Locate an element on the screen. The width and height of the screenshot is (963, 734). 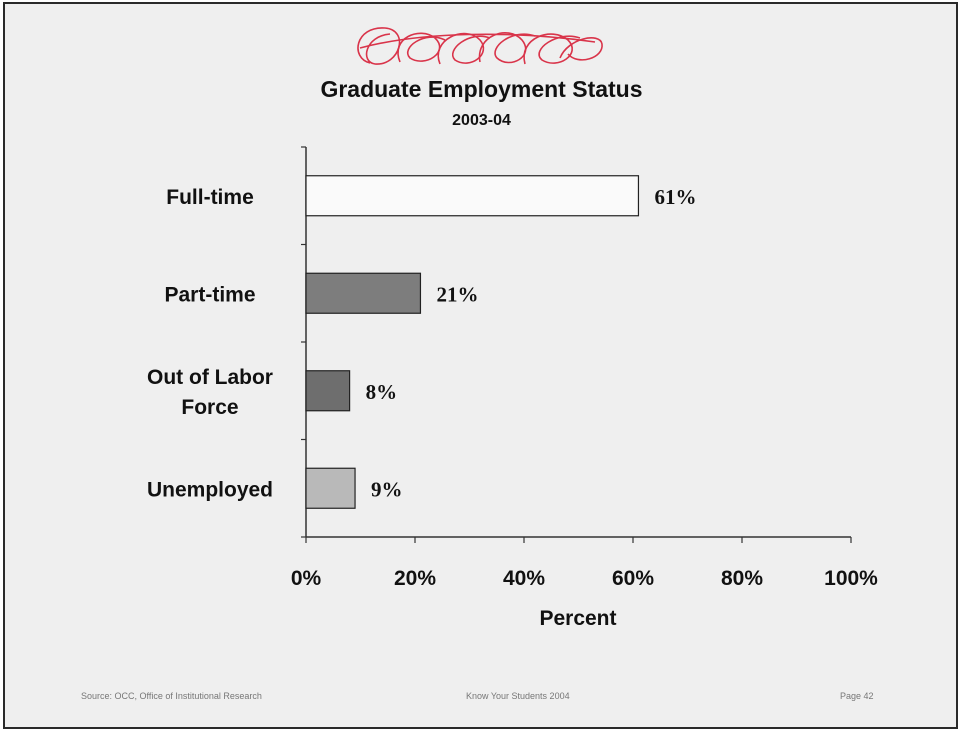
category-label: Force is located at coordinates (209, 407).